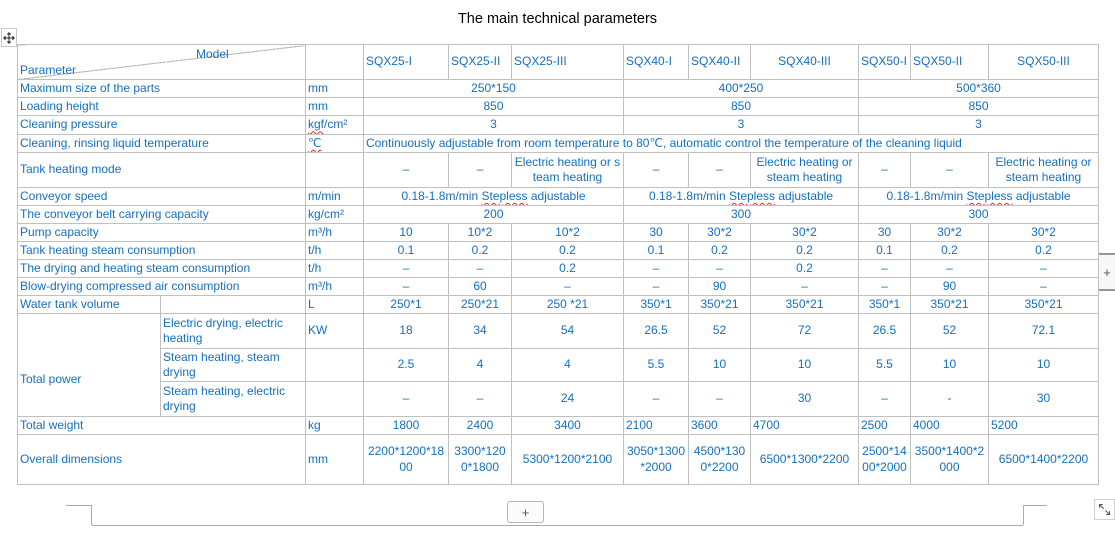 This screenshot has width=1115, height=545. What do you see at coordinates (949, 331) in the screenshot?
I see `value-cell: 52` at bounding box center [949, 331].